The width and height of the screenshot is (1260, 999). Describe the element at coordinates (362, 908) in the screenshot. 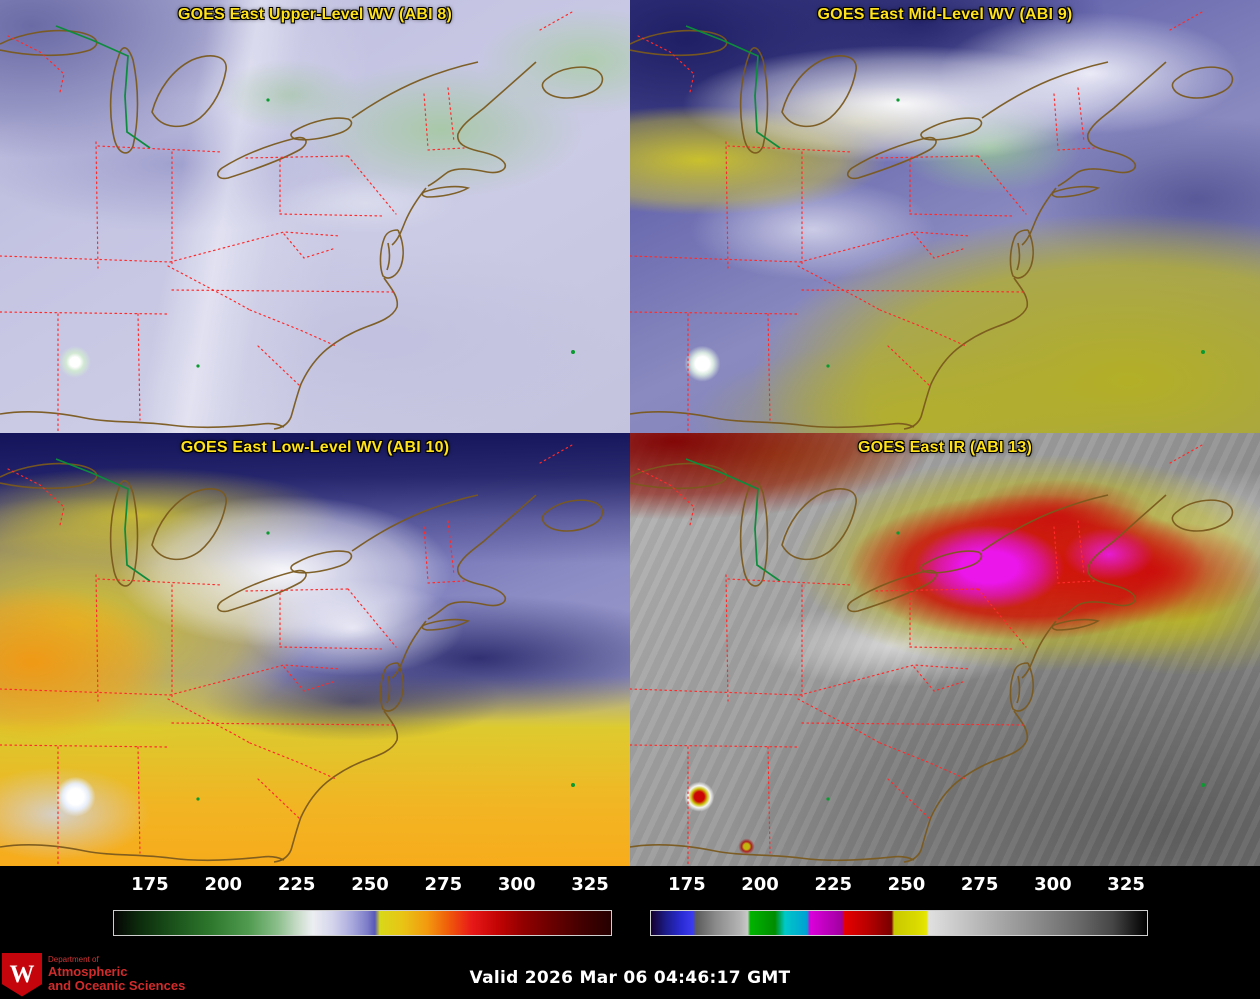

I see `wv-colorbar: 175 200 225 250 275 300 325` at that location.